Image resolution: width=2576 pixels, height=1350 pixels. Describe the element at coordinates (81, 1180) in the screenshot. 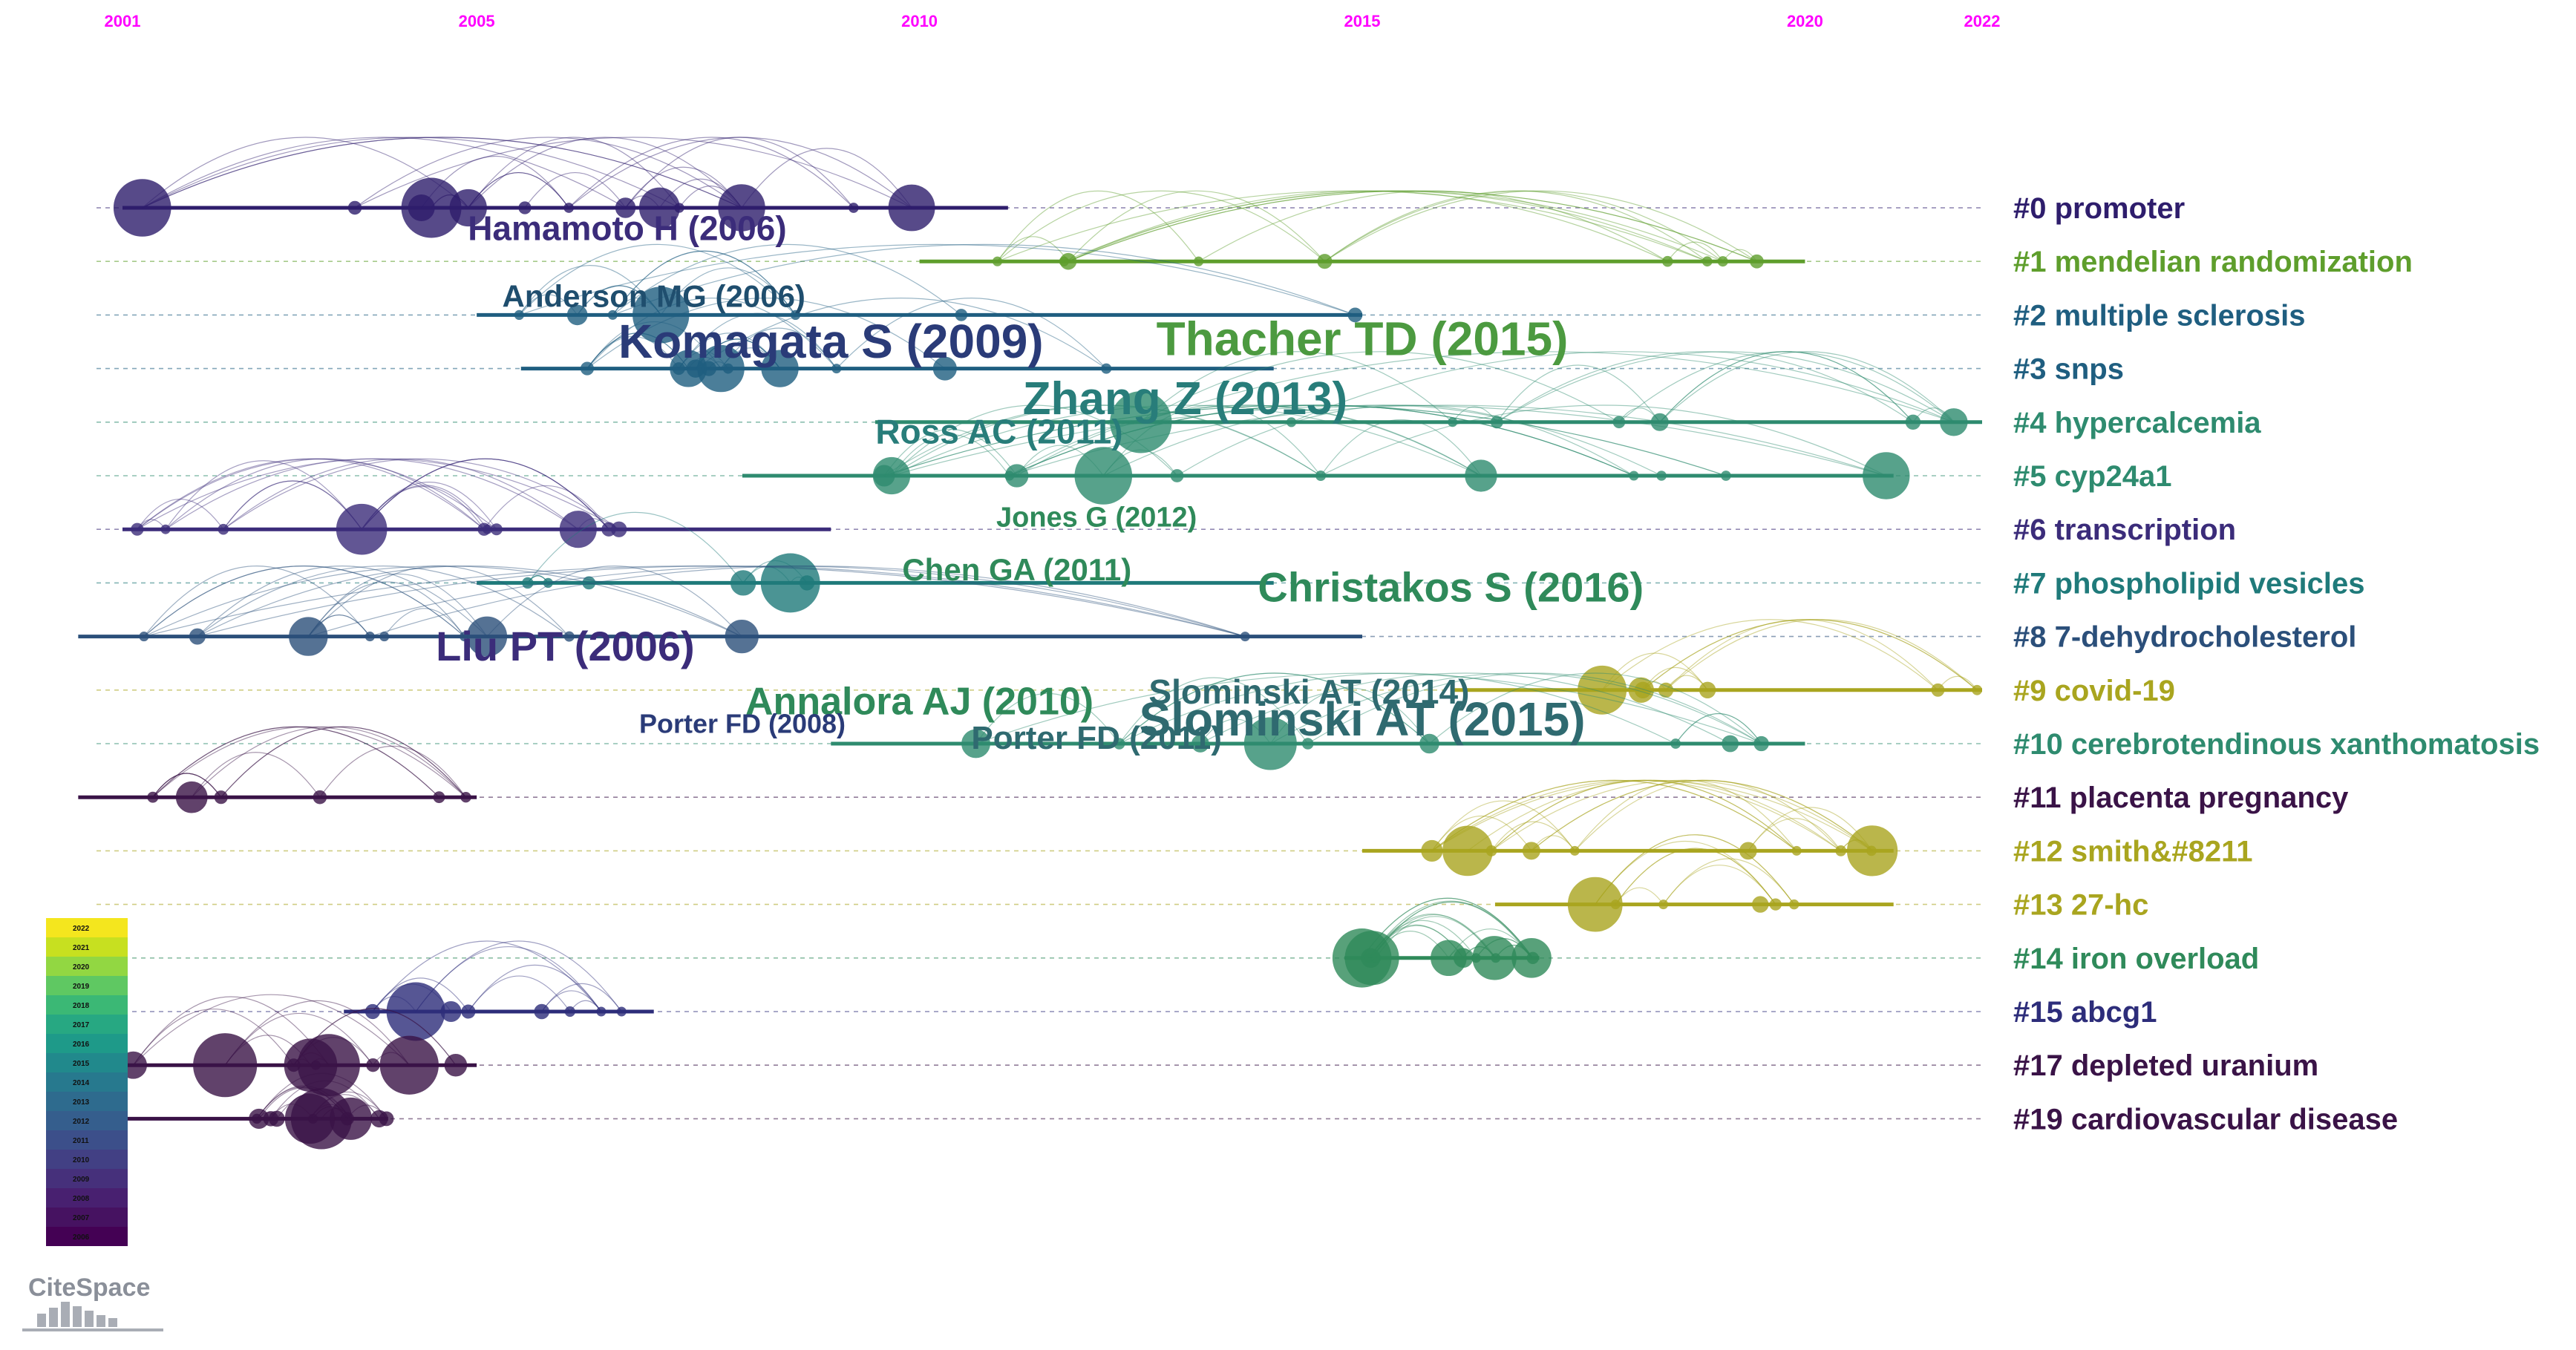

I see `legend-year: 2009` at that location.